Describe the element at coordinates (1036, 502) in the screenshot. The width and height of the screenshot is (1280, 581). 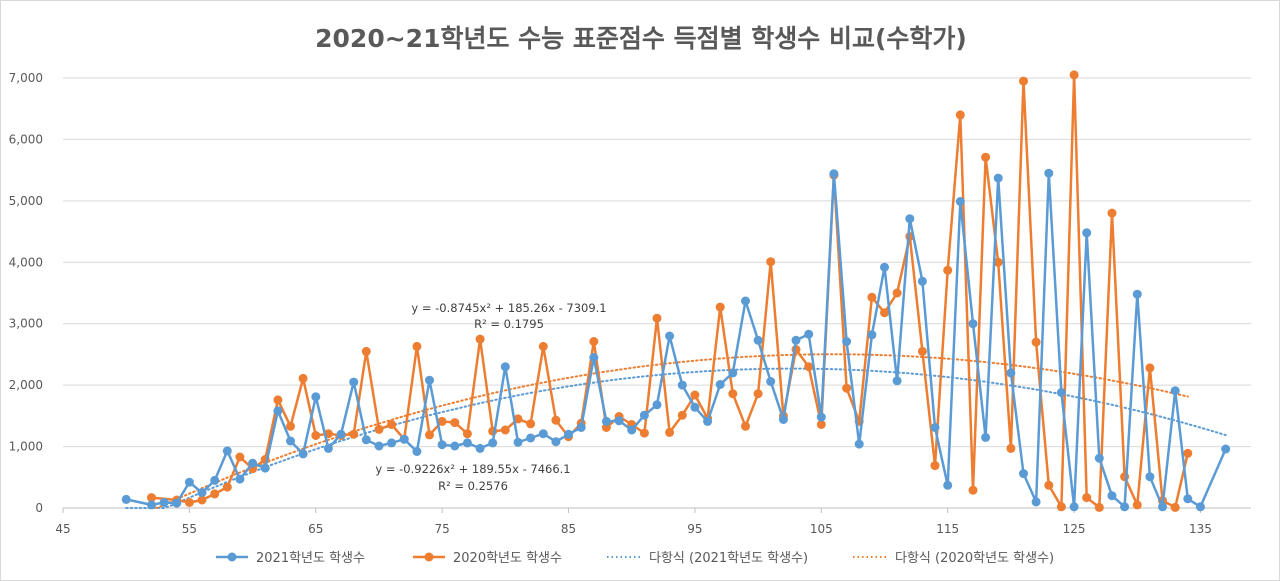
I see `data-point-s0-x122` at that location.